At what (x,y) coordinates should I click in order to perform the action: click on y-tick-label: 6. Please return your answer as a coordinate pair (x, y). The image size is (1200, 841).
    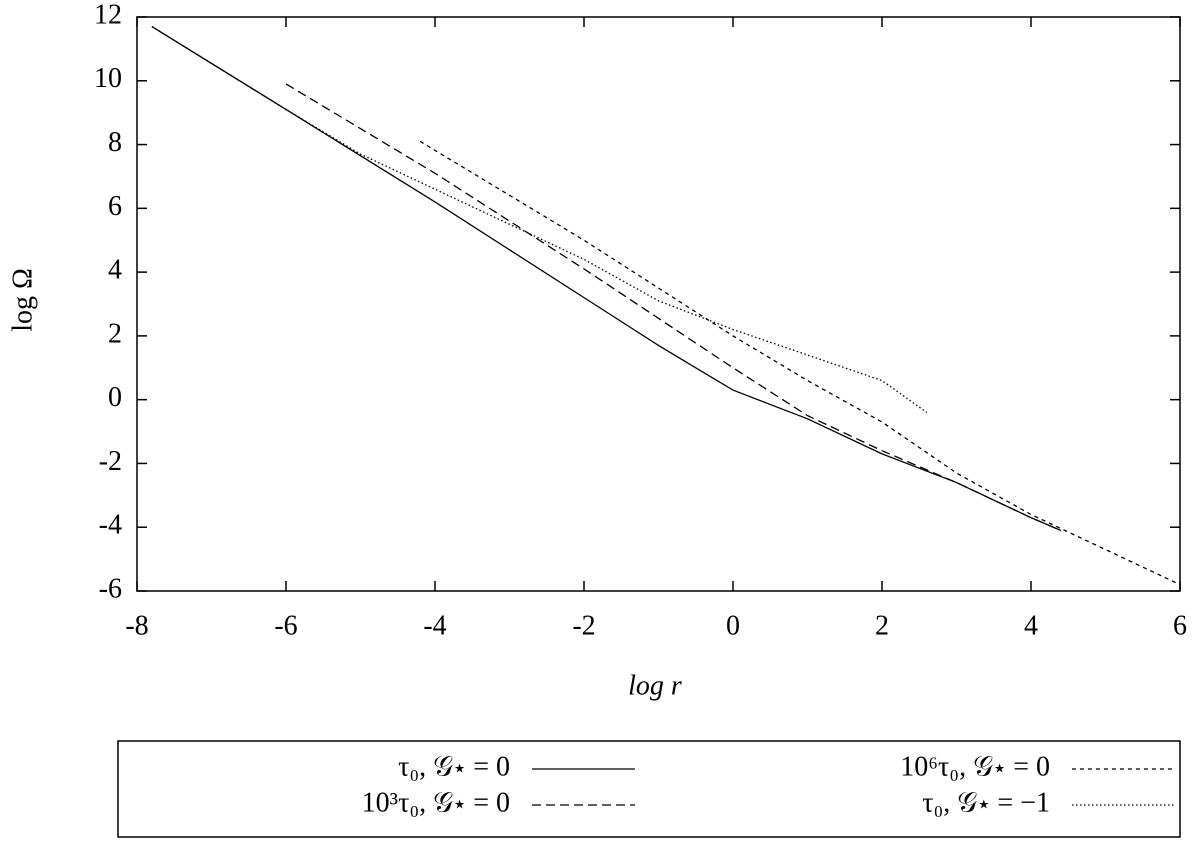
    Looking at the image, I should click on (115, 206).